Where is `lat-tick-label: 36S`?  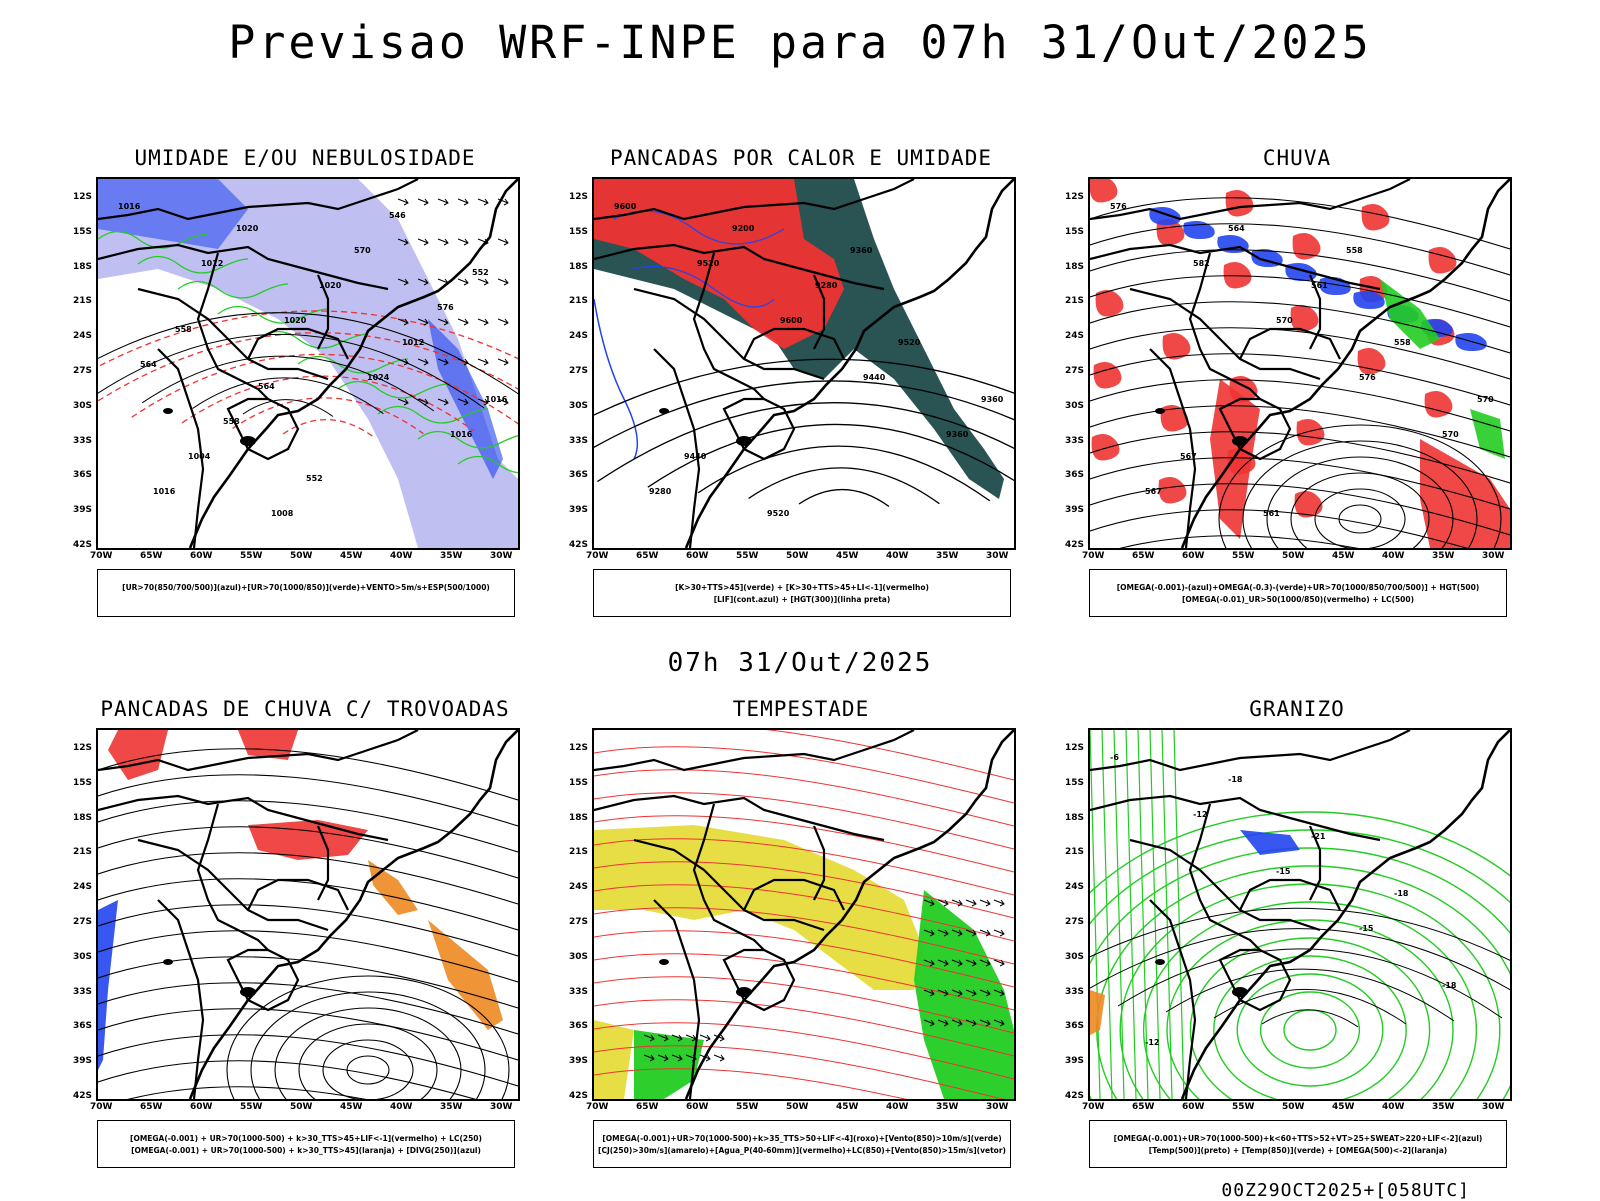 lat-tick-label: 36S is located at coordinates (82, 1026).